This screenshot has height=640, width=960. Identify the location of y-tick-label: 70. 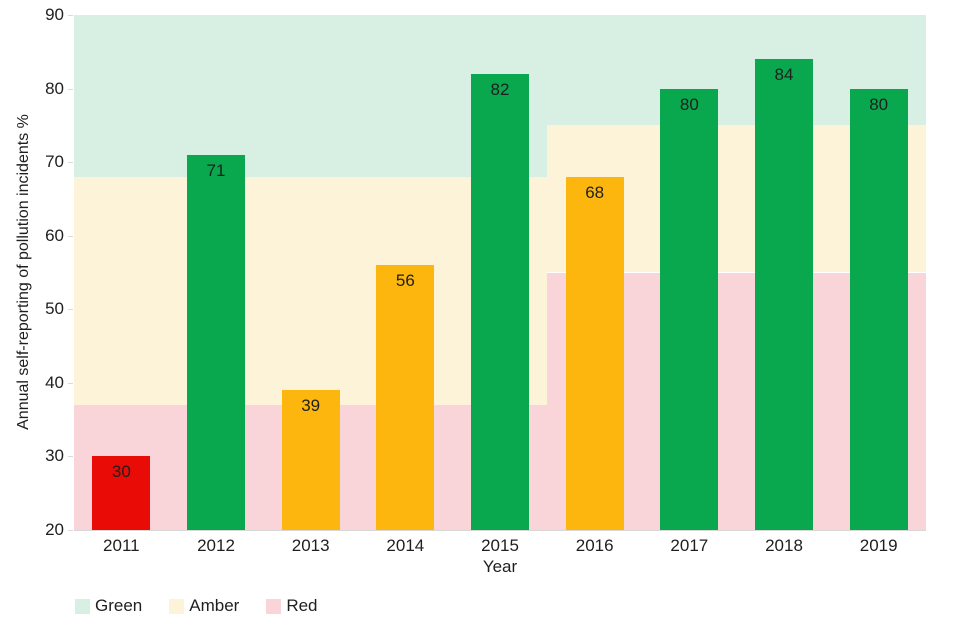
(54, 162).